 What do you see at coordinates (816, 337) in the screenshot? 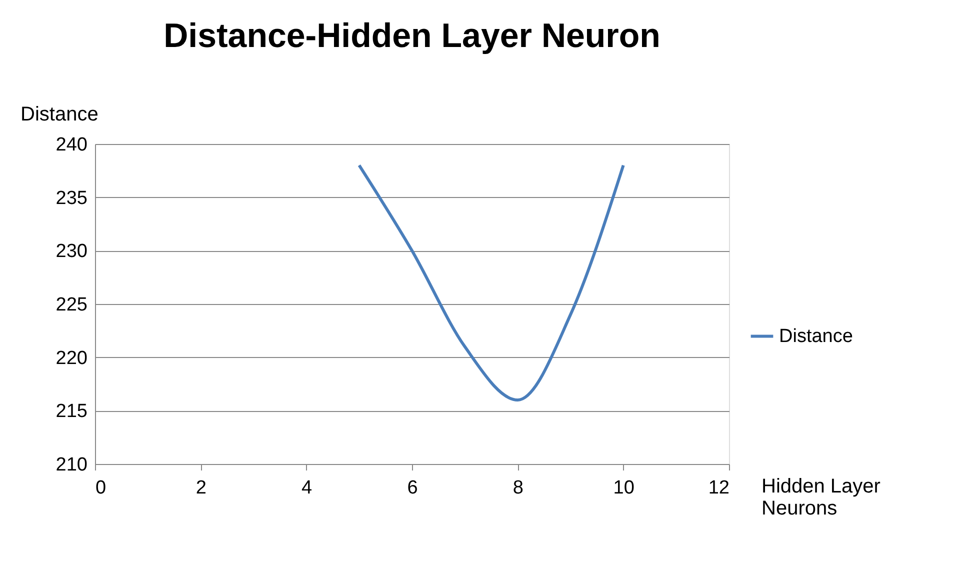
I see `legend-label: Distance` at bounding box center [816, 337].